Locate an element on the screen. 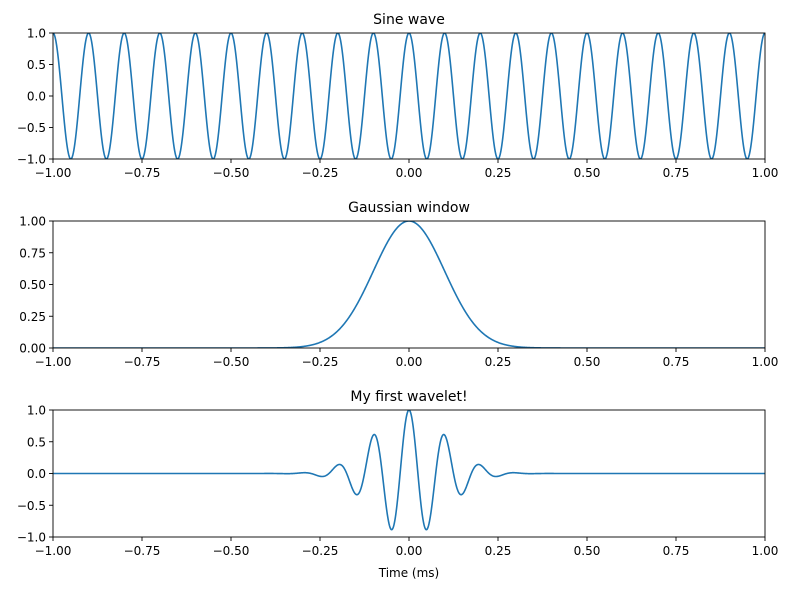 The image size is (790, 590). y-tick-label: 0.25 is located at coordinates (32, 317).